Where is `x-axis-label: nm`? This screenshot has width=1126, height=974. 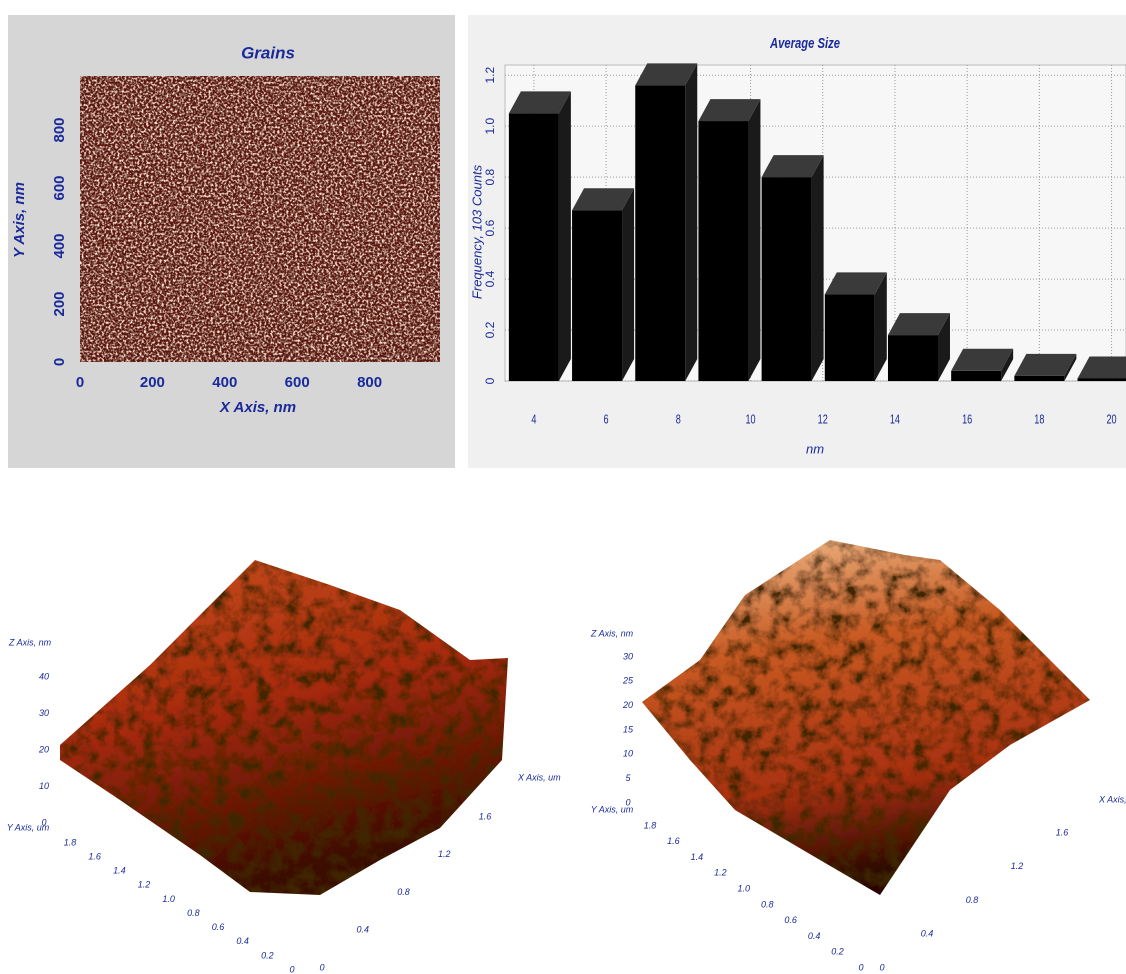
x-axis-label: nm is located at coordinates (815, 448).